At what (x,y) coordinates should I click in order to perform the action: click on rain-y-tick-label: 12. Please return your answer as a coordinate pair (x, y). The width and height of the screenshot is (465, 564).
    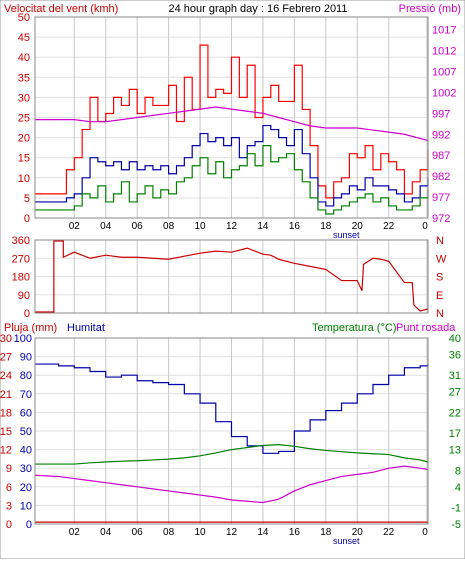
    Looking at the image, I should click on (6, 451).